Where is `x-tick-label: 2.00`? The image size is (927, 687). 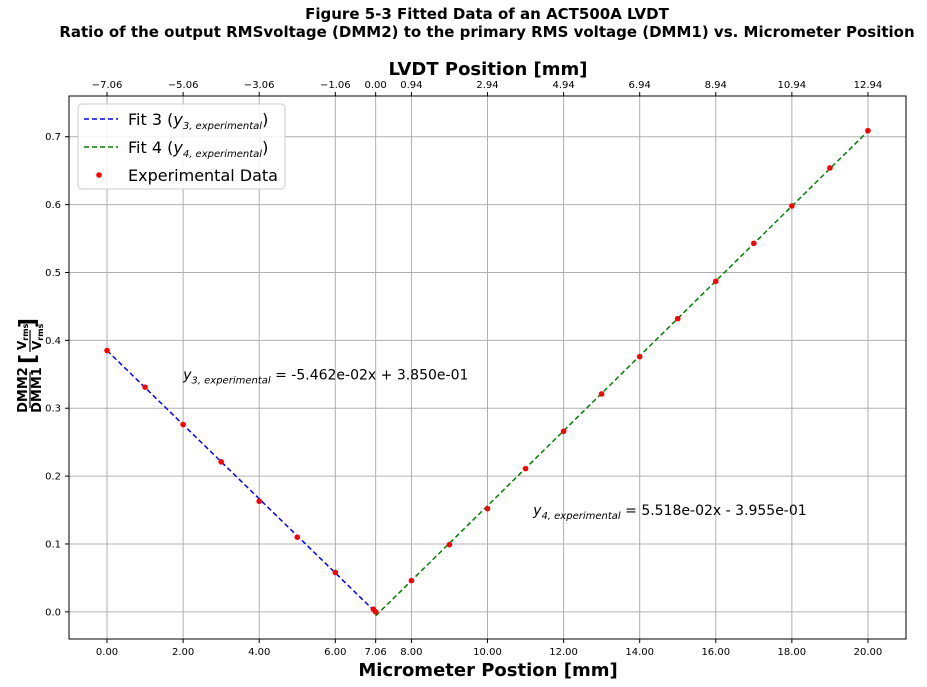 x-tick-label: 2.00 is located at coordinates (183, 652).